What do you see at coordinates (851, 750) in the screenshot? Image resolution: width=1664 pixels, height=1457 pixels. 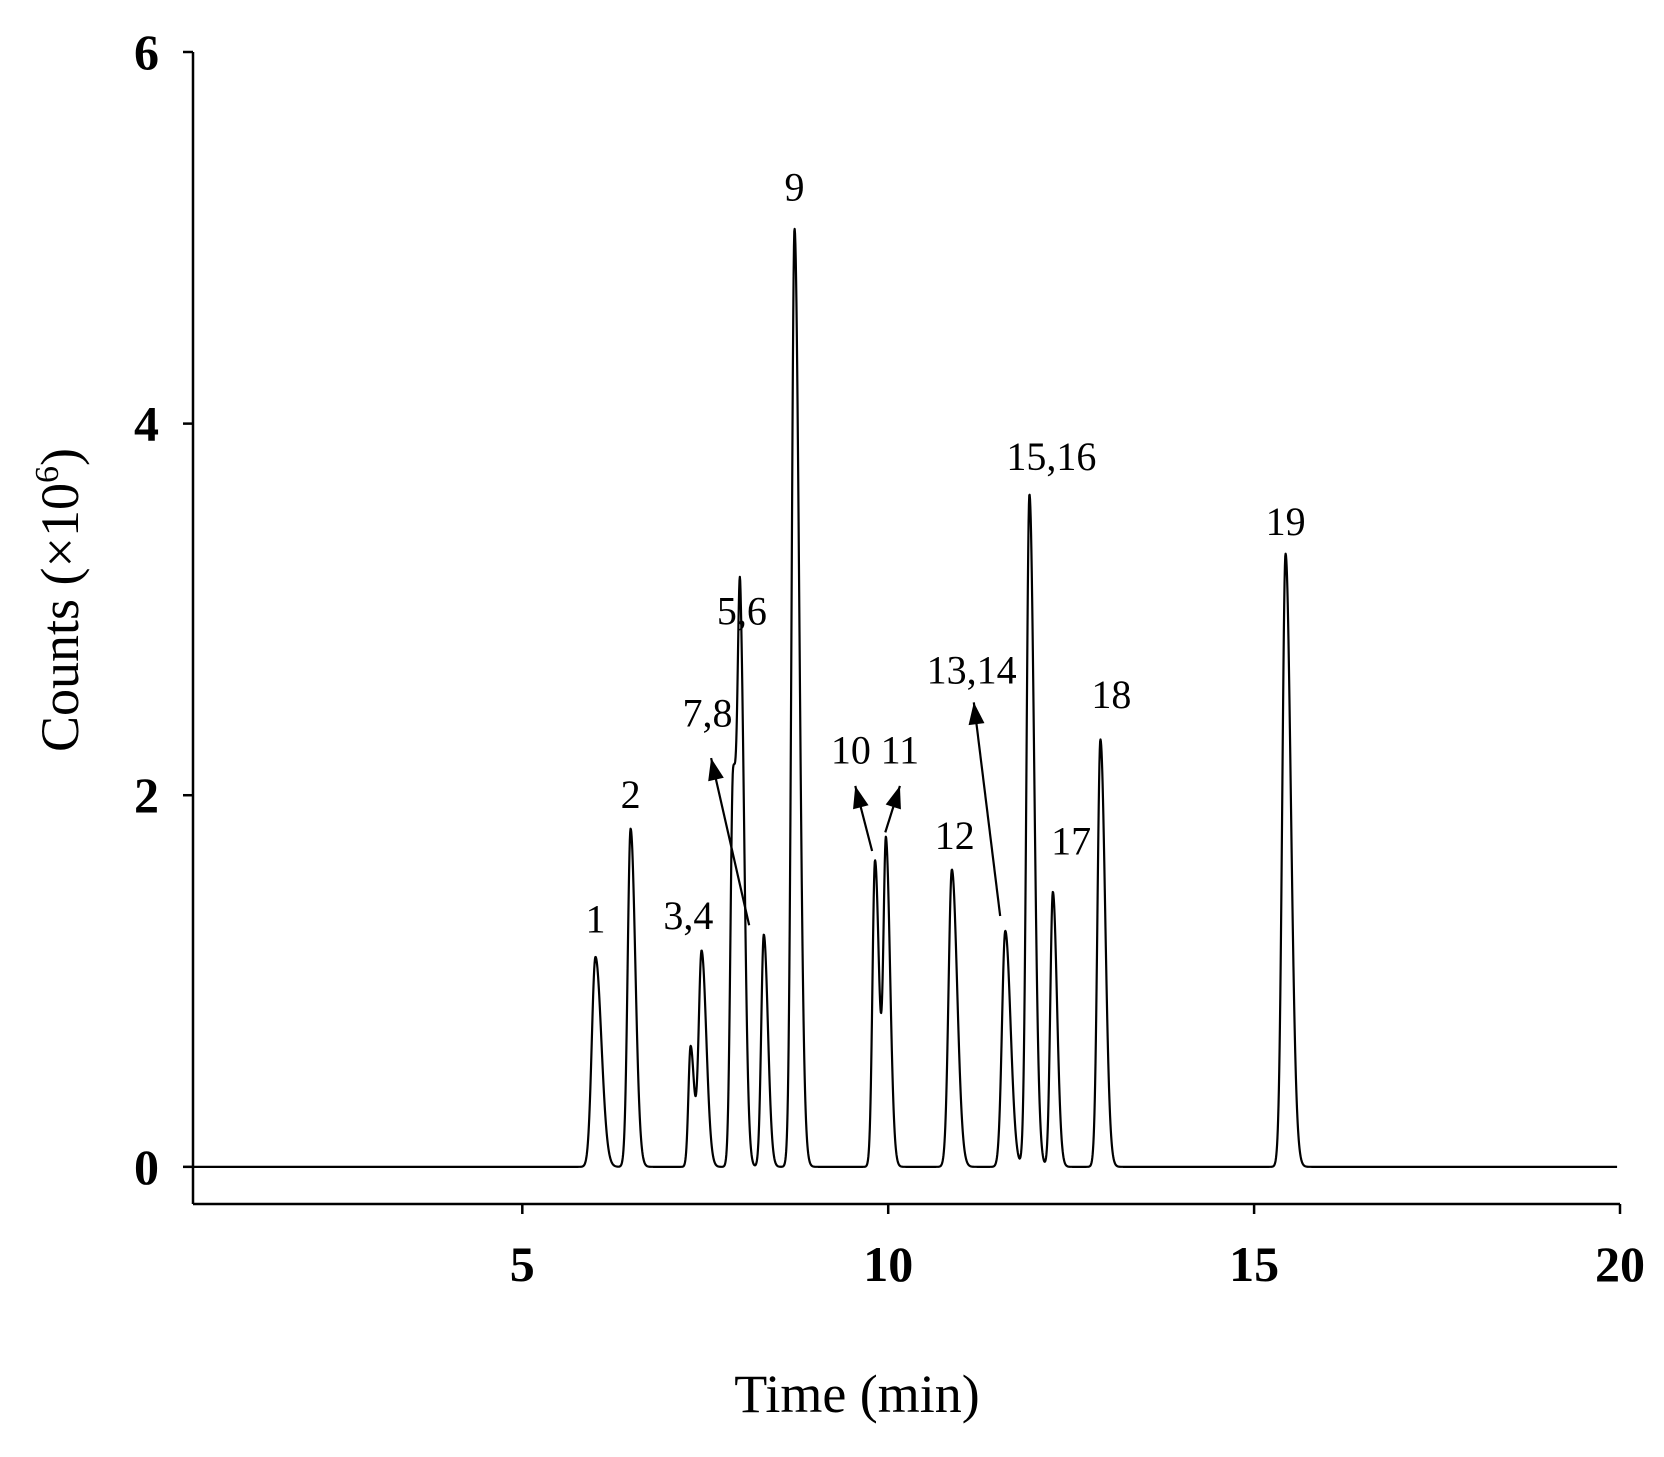 I see `peak-label: 10` at bounding box center [851, 750].